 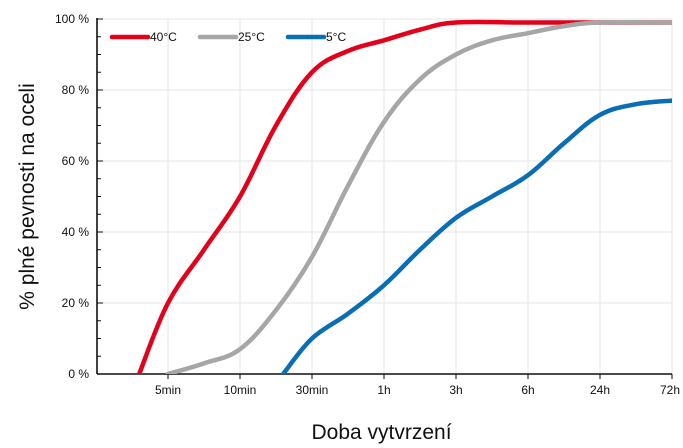 What do you see at coordinates (240, 390) in the screenshot?
I see `x-tick-label: 10min` at bounding box center [240, 390].